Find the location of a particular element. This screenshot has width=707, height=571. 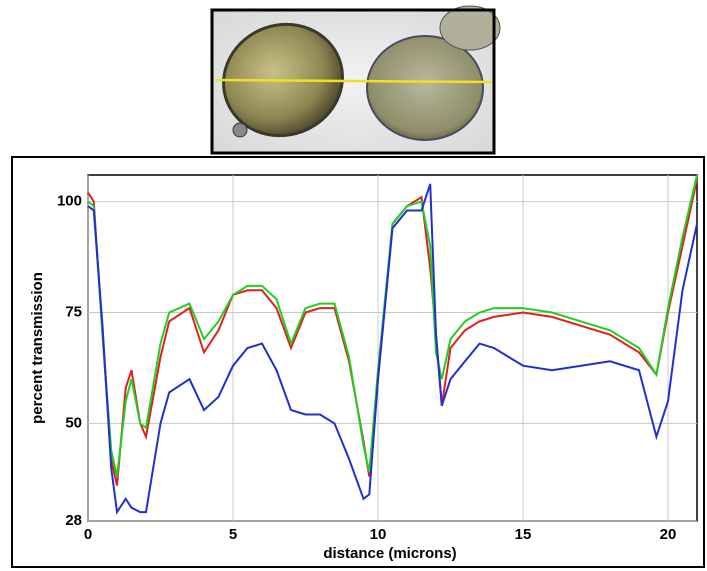

micrograph is located at coordinates (355, 80).